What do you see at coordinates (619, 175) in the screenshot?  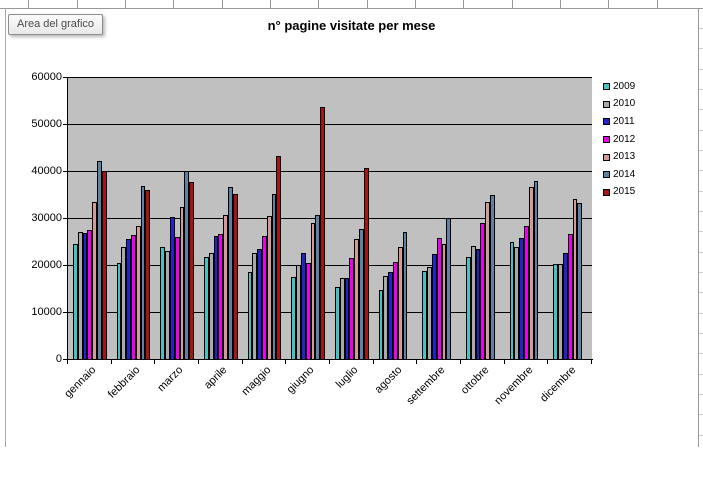 I see `legend-item: 2014` at bounding box center [619, 175].